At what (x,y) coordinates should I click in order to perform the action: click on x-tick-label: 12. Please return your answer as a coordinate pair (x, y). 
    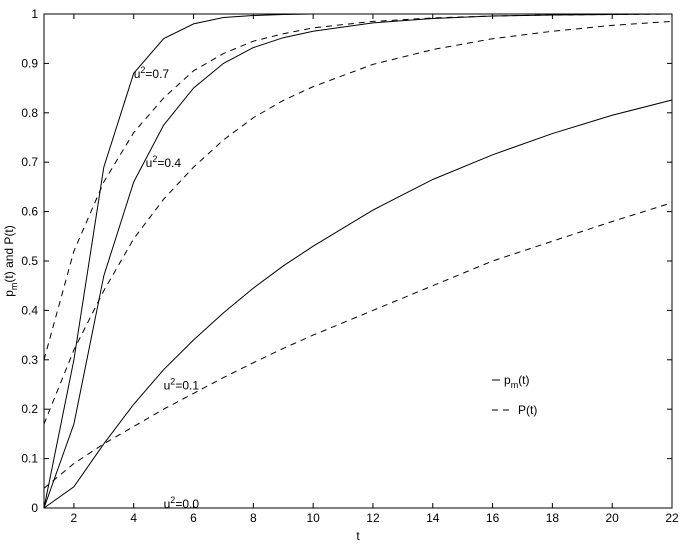
    Looking at the image, I should click on (373, 518).